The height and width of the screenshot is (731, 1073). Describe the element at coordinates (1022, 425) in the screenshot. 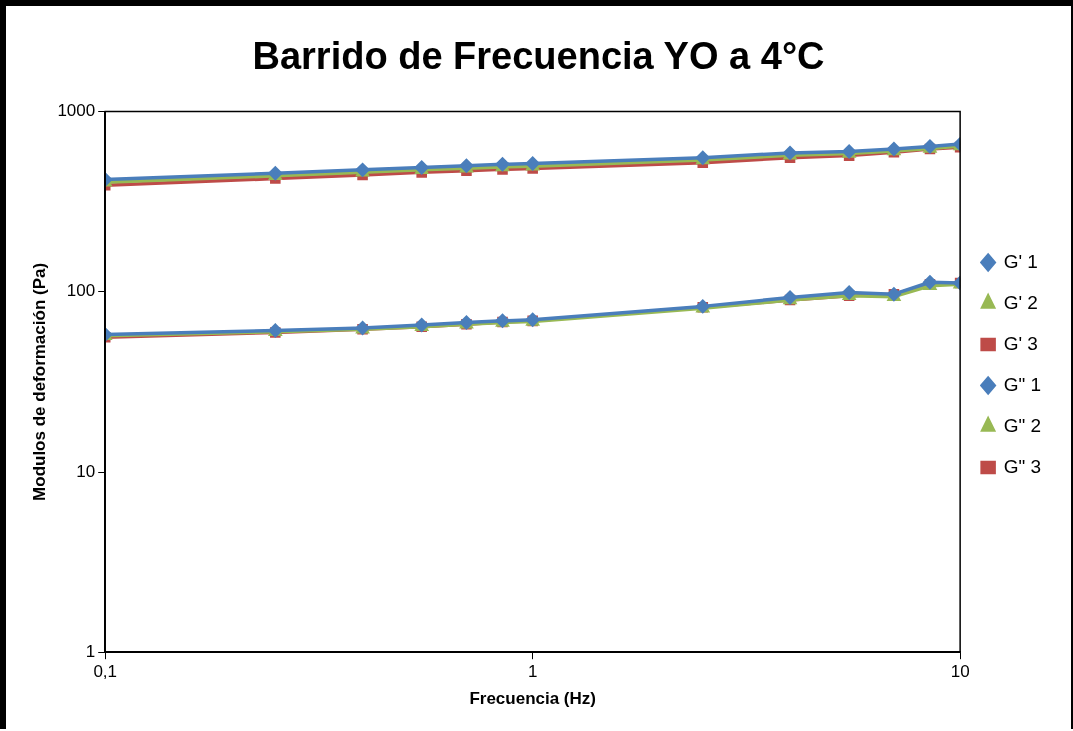

I see `legend-label: G" 2` at that location.